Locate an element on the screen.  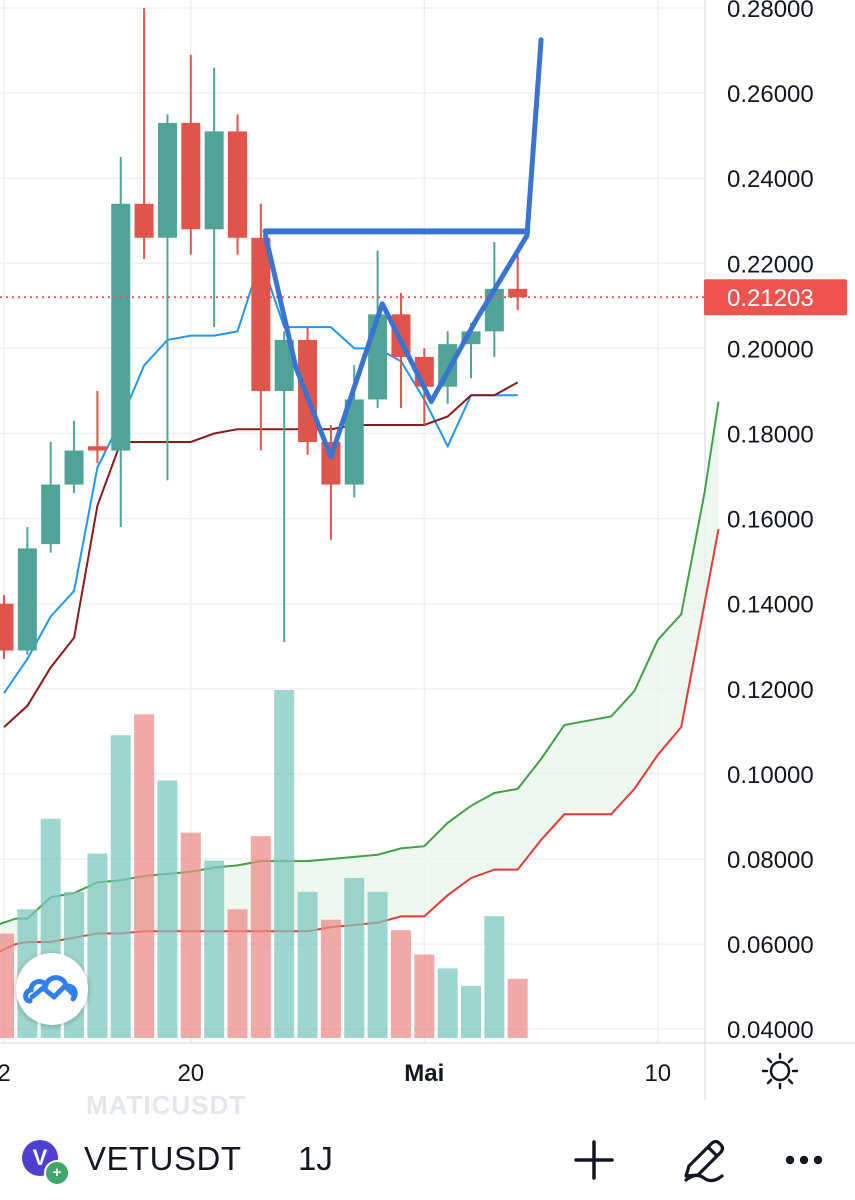
price-tick-label: 0.24000 is located at coordinates (770, 179).